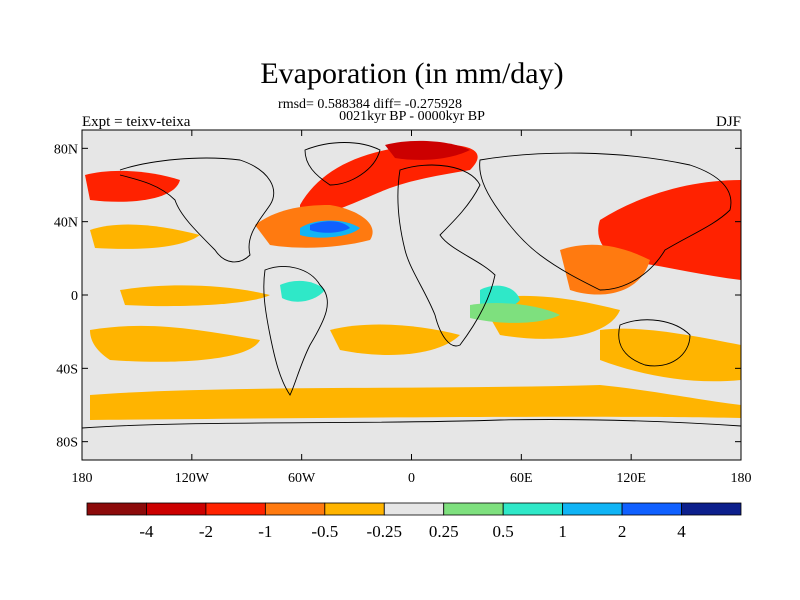 This screenshot has width=800, height=600. Describe the element at coordinates (412, 116) in the screenshot. I see `period-line: 0021kyr BP - 0000kyr BP` at that location.